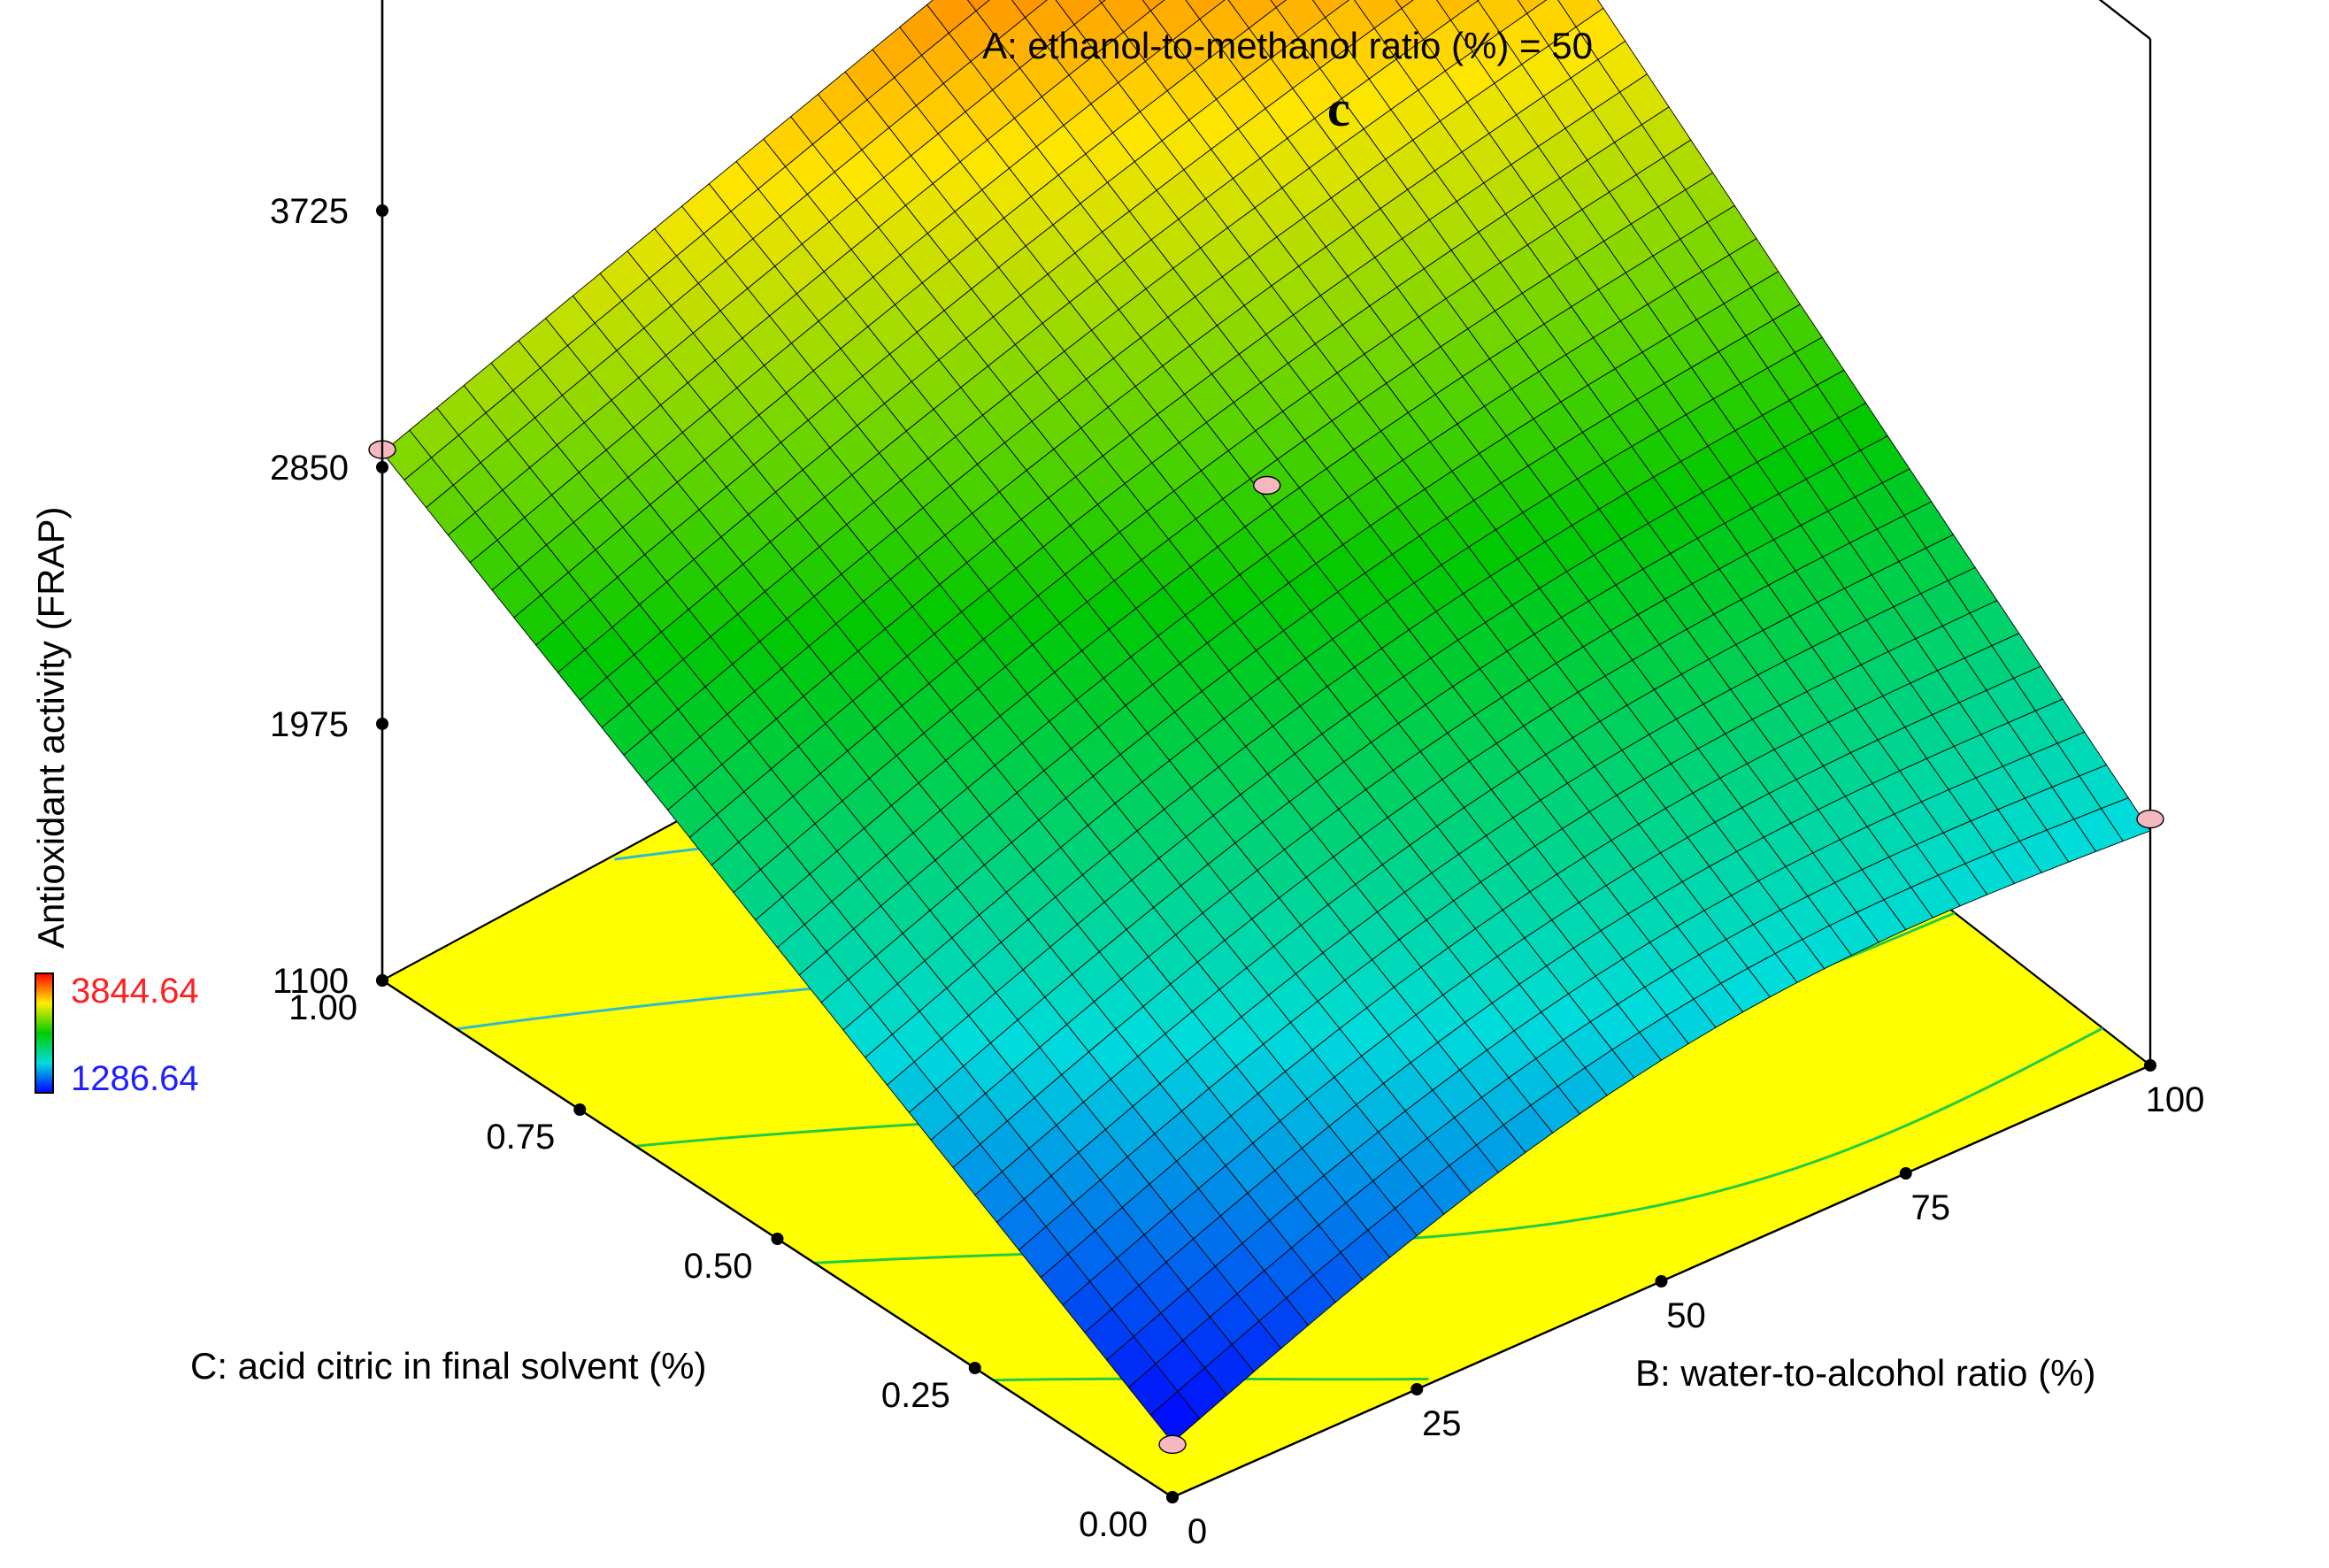 Image resolution: width=2329 pixels, height=1568 pixels. What do you see at coordinates (1339, 108) in the screenshot?
I see `panel-letter: c` at bounding box center [1339, 108].